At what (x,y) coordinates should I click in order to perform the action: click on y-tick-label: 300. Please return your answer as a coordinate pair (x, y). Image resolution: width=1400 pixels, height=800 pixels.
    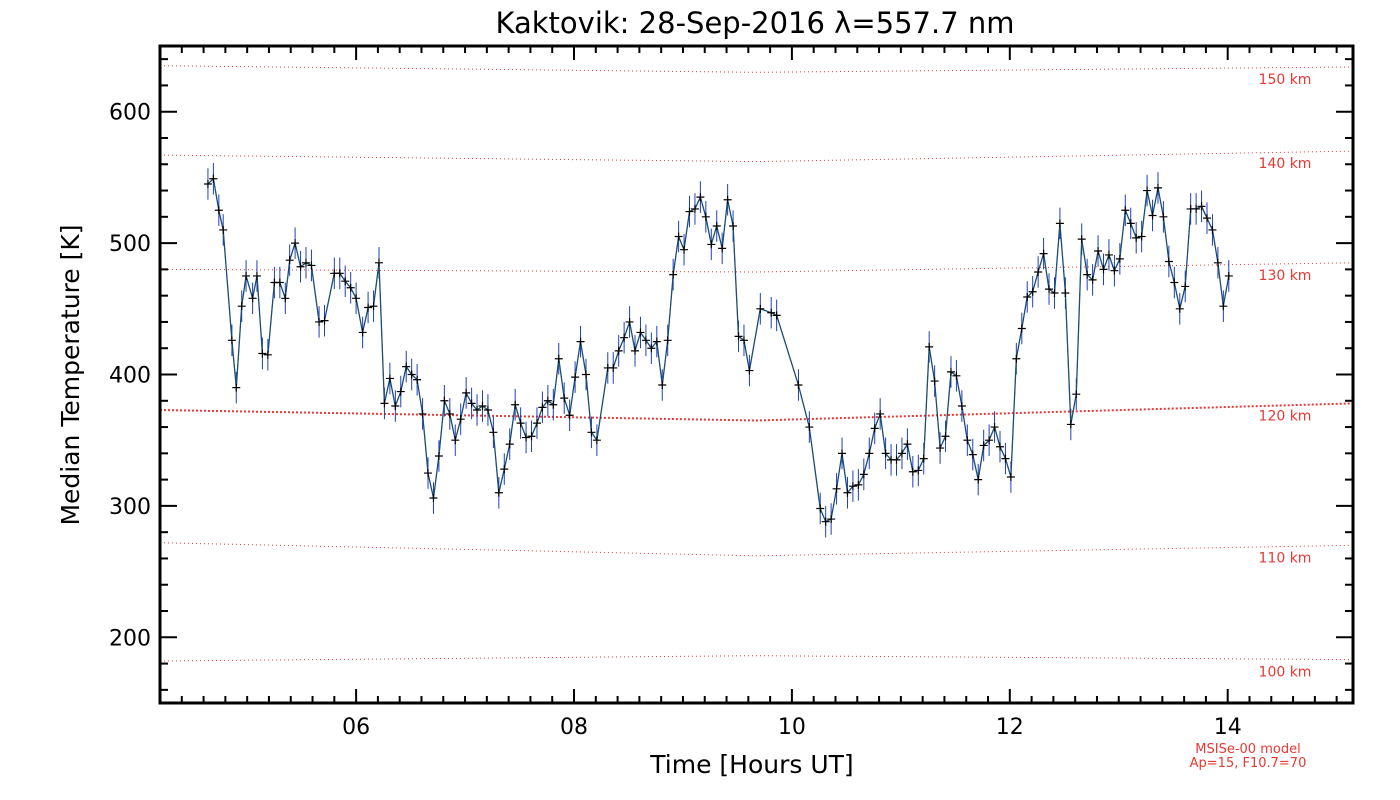
    Looking at the image, I should click on (130, 507).